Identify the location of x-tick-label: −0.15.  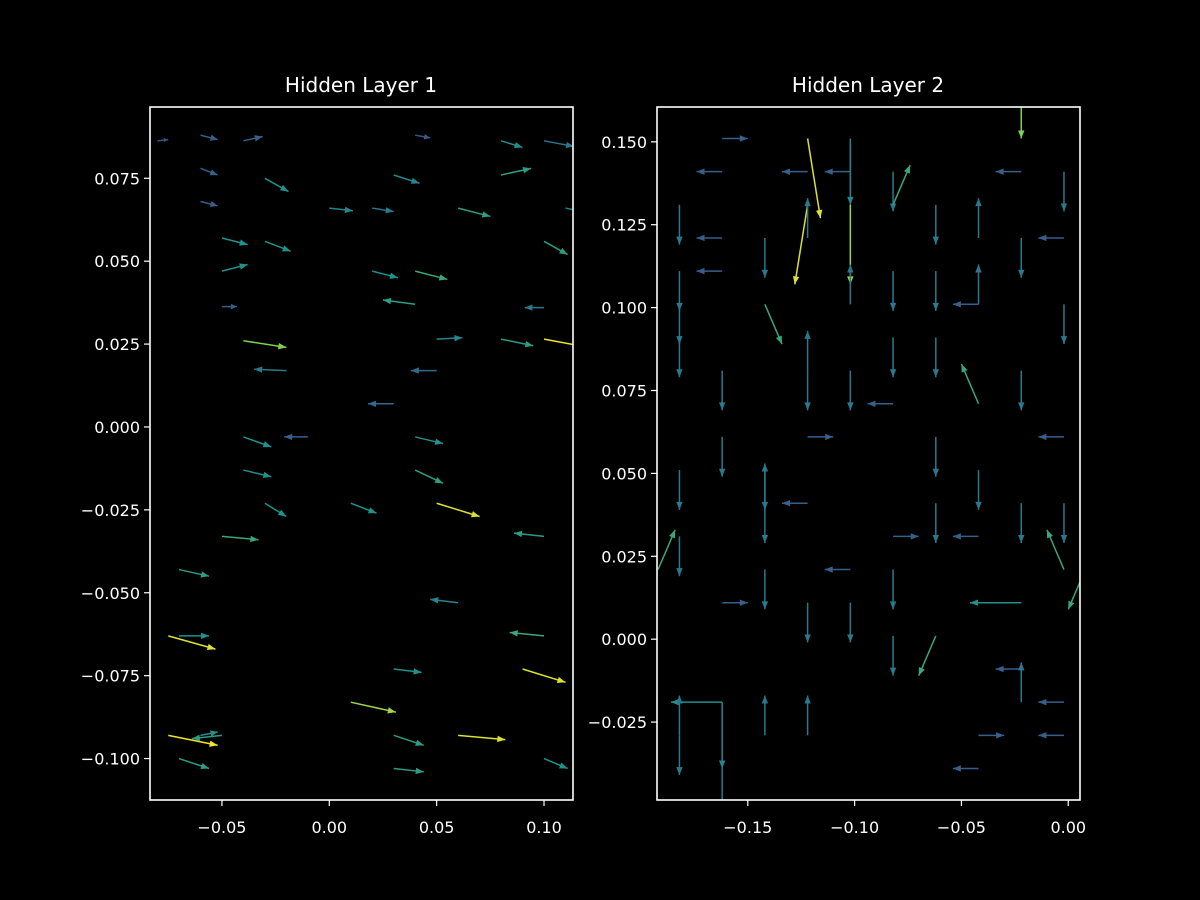
(747, 827).